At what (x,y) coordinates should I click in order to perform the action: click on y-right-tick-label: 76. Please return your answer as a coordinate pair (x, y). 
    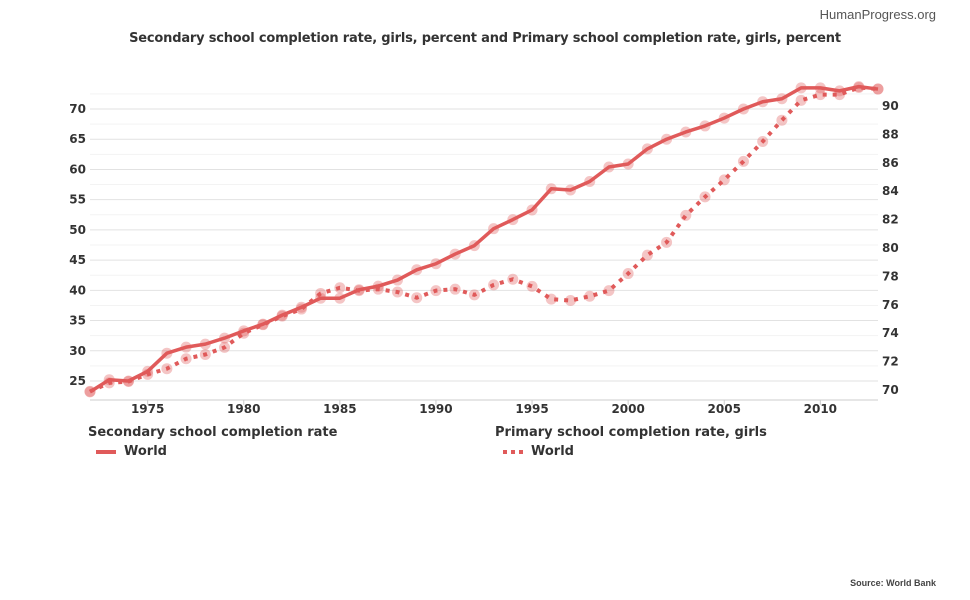
    Looking at the image, I should click on (890, 305).